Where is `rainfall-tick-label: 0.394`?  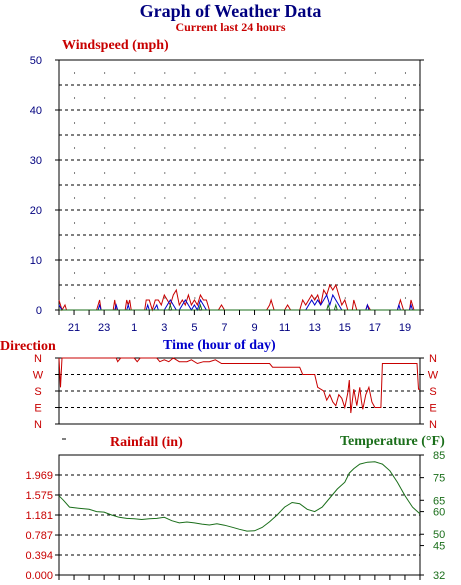 rainfall-tick-label: 0.394 is located at coordinates (39, 556).